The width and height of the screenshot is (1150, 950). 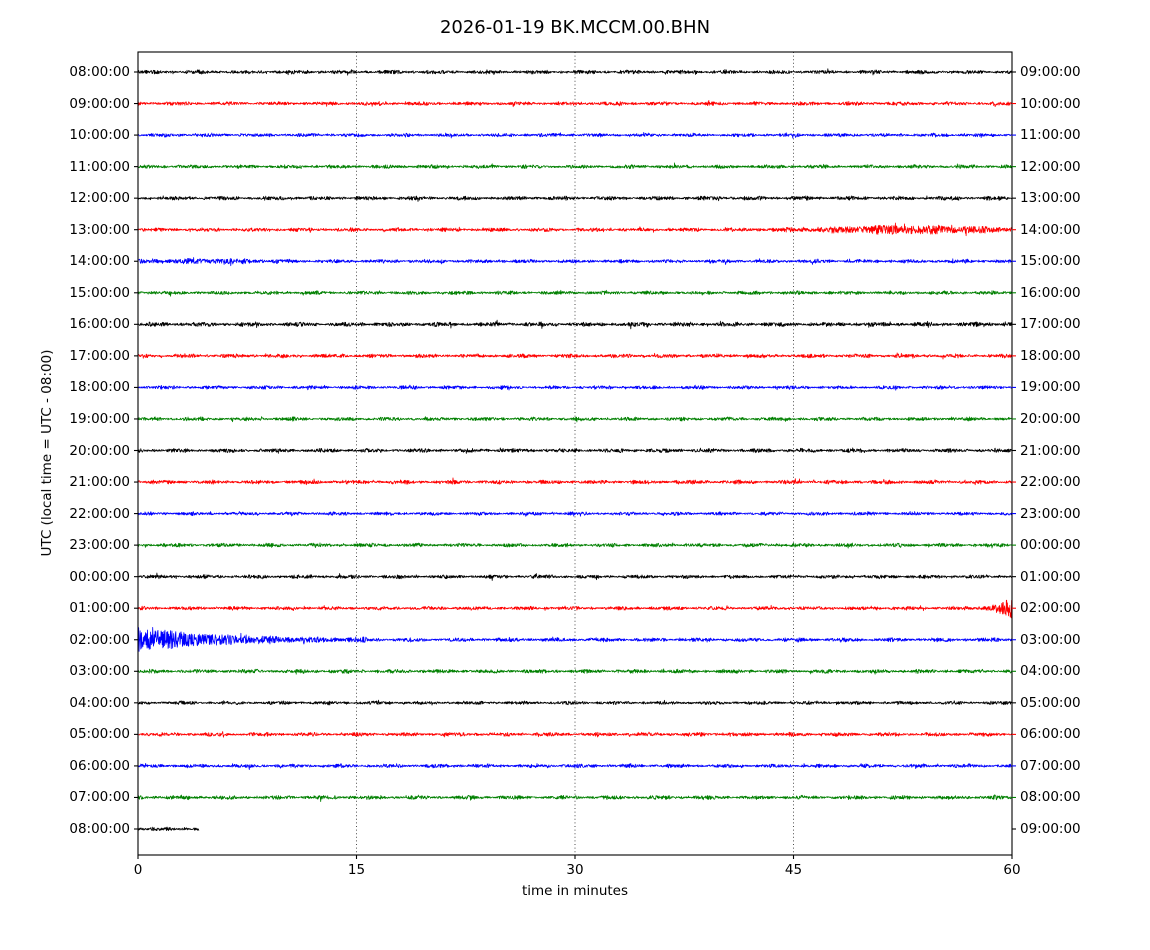 What do you see at coordinates (1050, 324) in the screenshot?
I see `y-tick-label-right: 17:00:00` at bounding box center [1050, 324].